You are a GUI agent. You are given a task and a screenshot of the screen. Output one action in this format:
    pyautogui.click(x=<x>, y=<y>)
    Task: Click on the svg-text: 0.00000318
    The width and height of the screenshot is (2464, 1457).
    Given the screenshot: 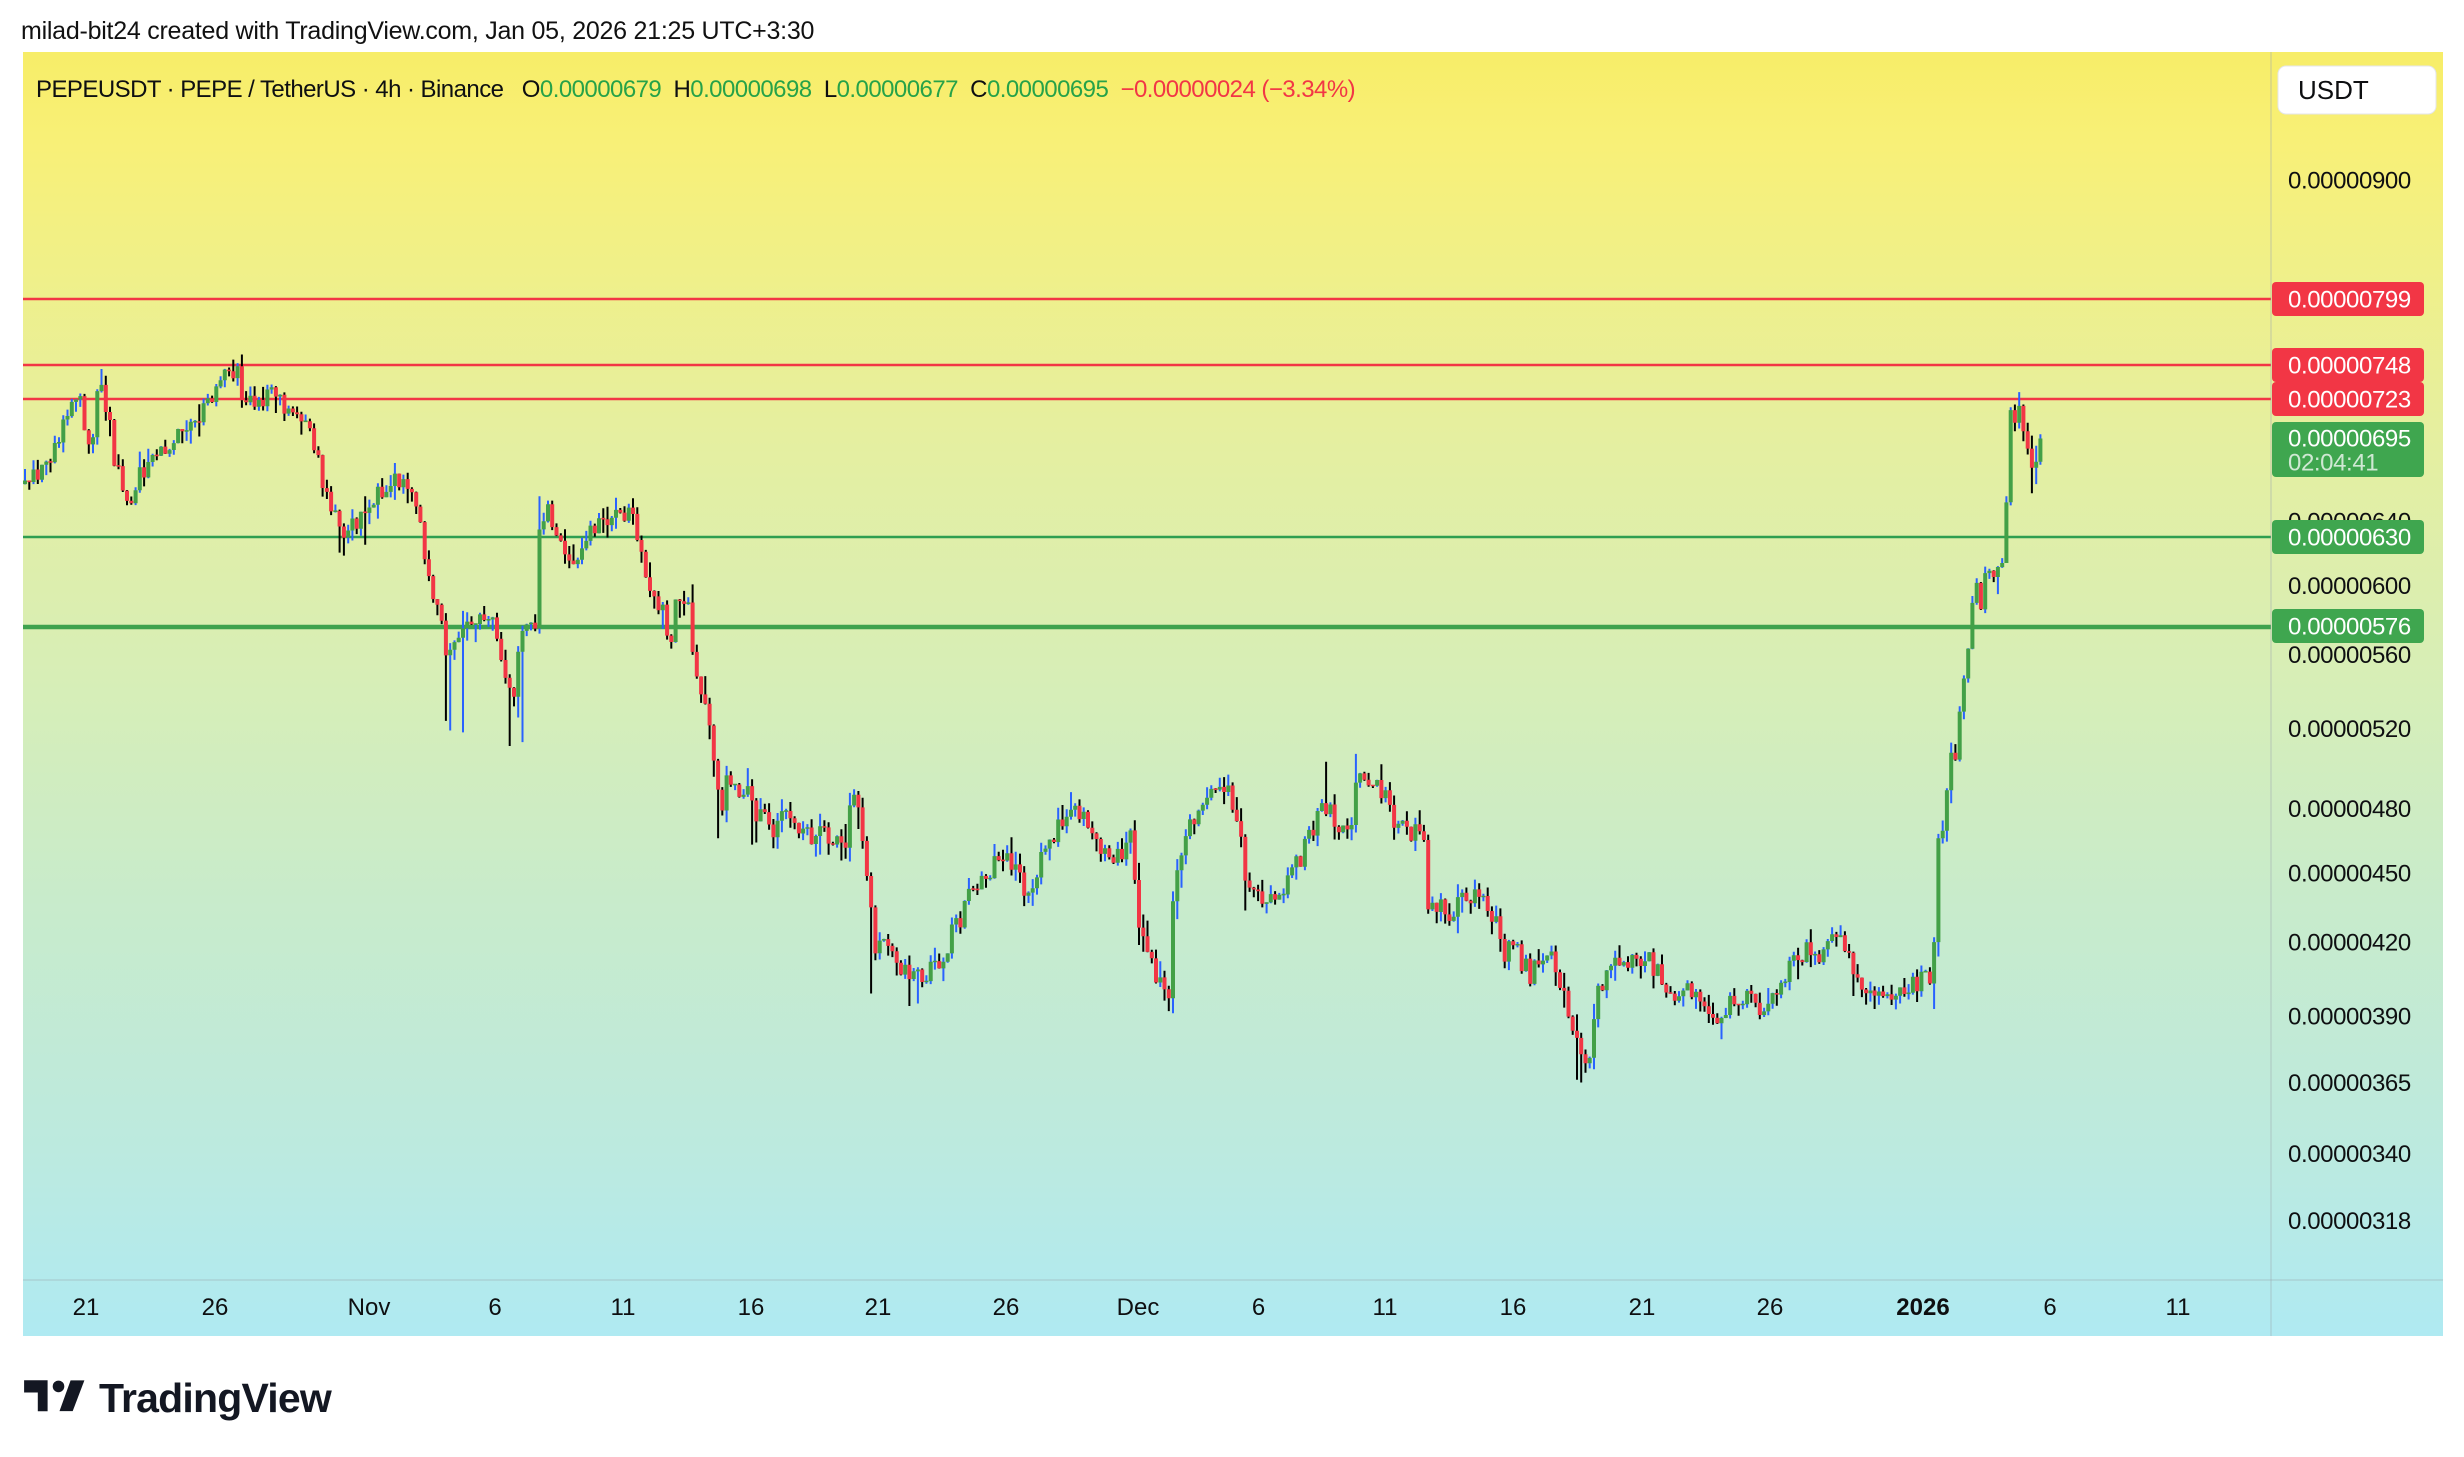 What is the action you would take?
    pyautogui.click(x=2349, y=1221)
    